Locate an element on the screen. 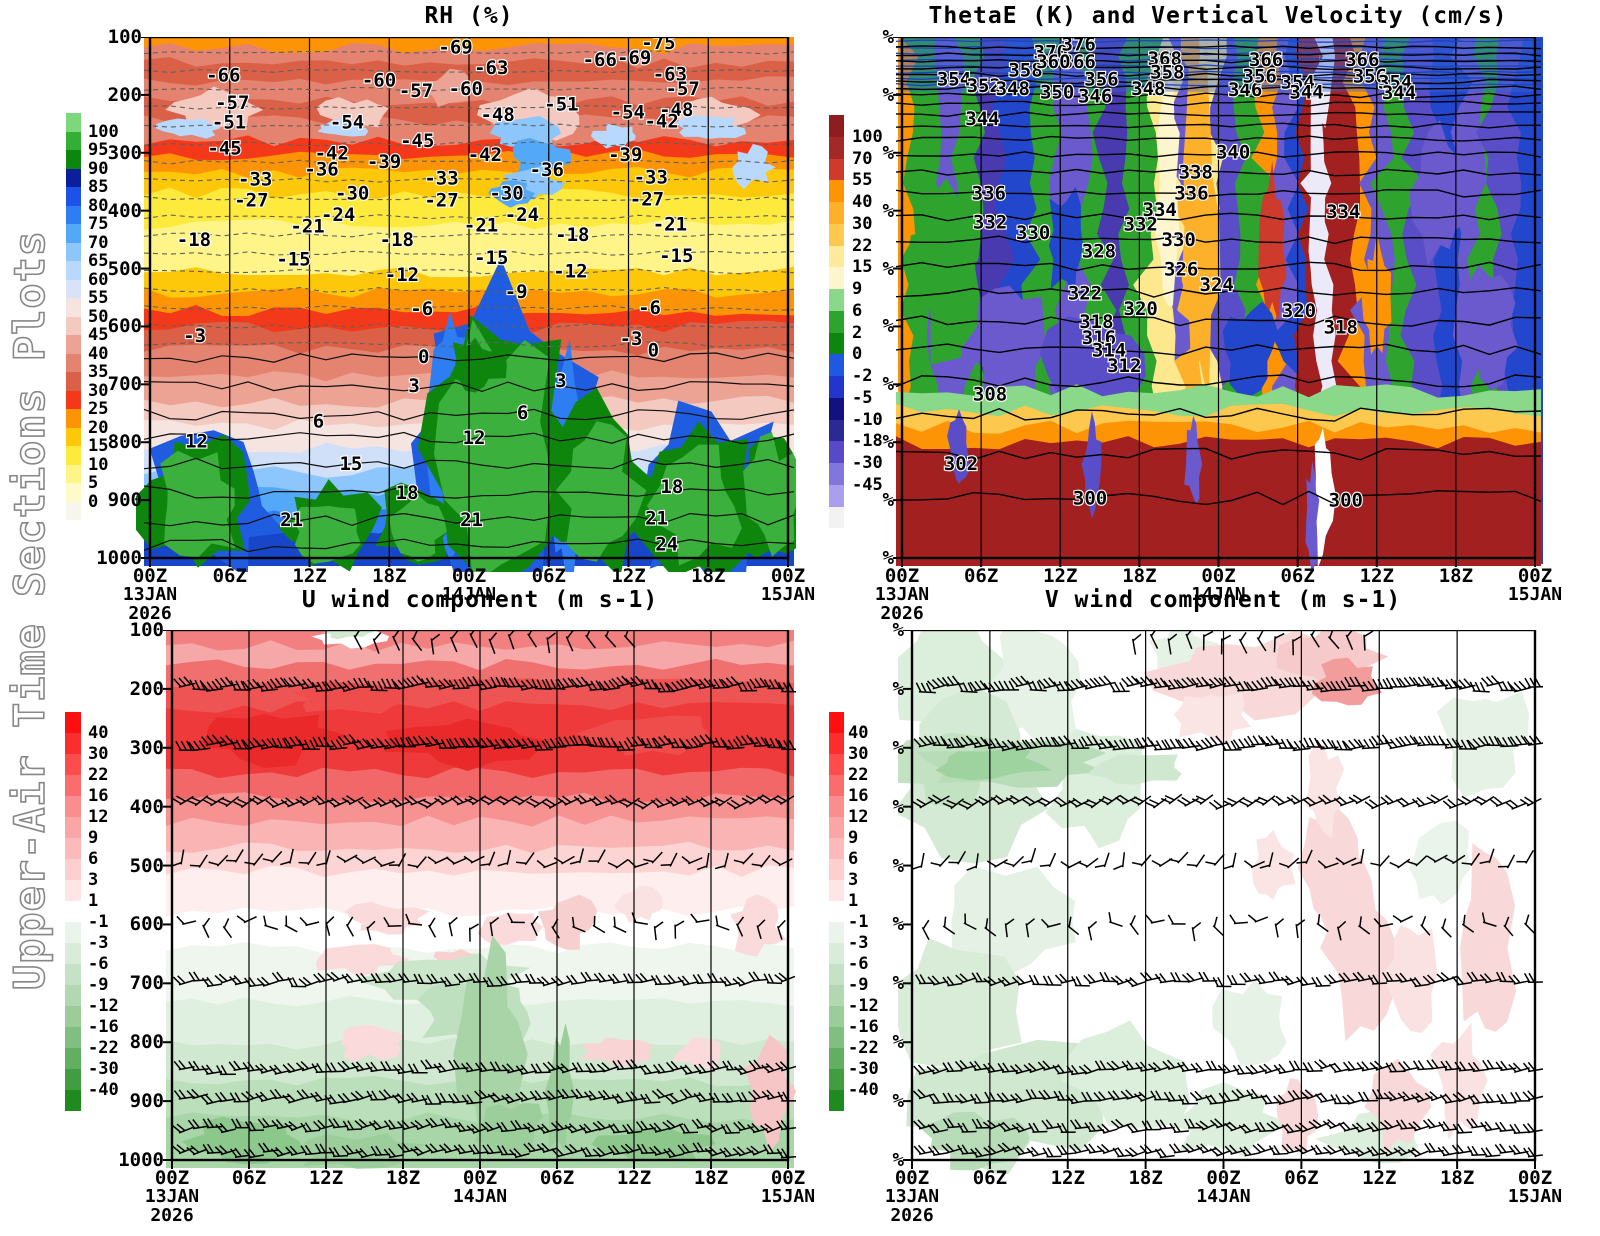 Image resolution: width=1600 pixels, height=1236 pixels. colorbar-label: 9 is located at coordinates (857, 289).